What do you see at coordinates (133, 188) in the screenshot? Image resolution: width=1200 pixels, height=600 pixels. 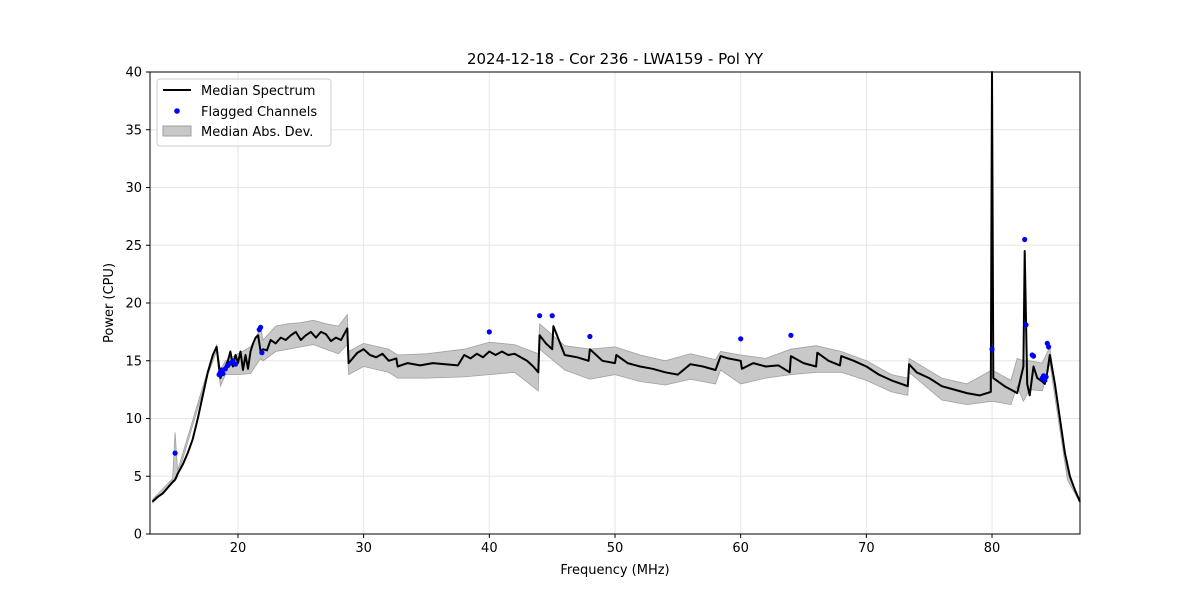 I see `y-tick-label: 30` at bounding box center [133, 188].